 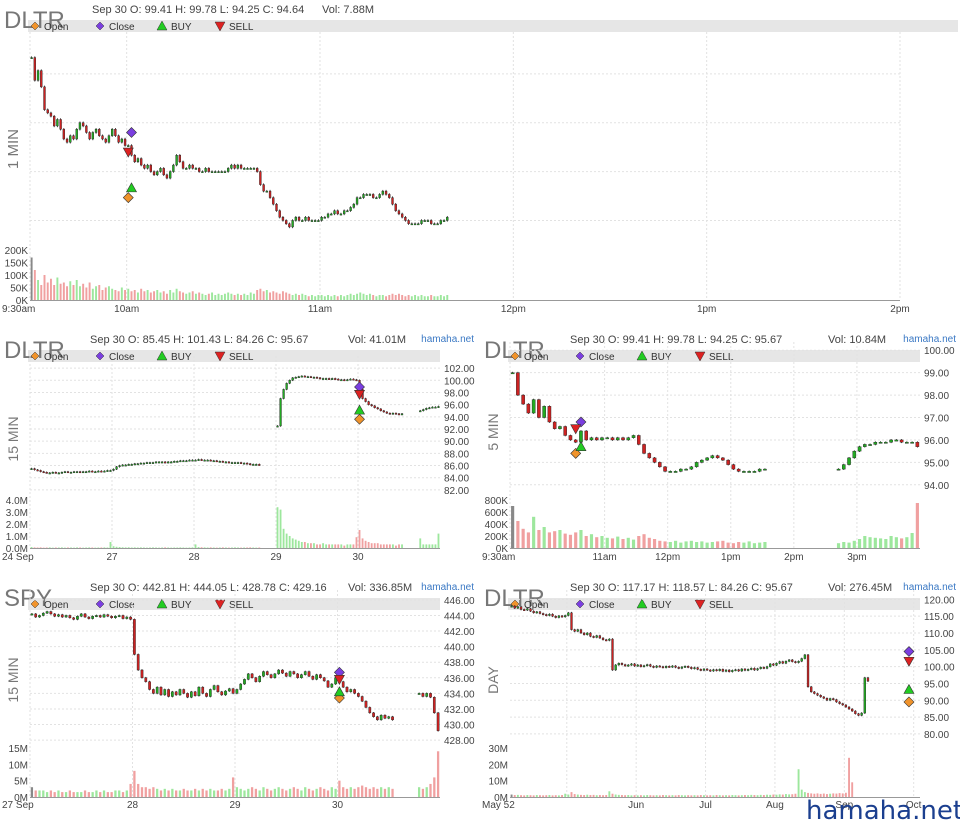 I want to click on volume-tick-label: 0.0M, so click(x=17, y=549).